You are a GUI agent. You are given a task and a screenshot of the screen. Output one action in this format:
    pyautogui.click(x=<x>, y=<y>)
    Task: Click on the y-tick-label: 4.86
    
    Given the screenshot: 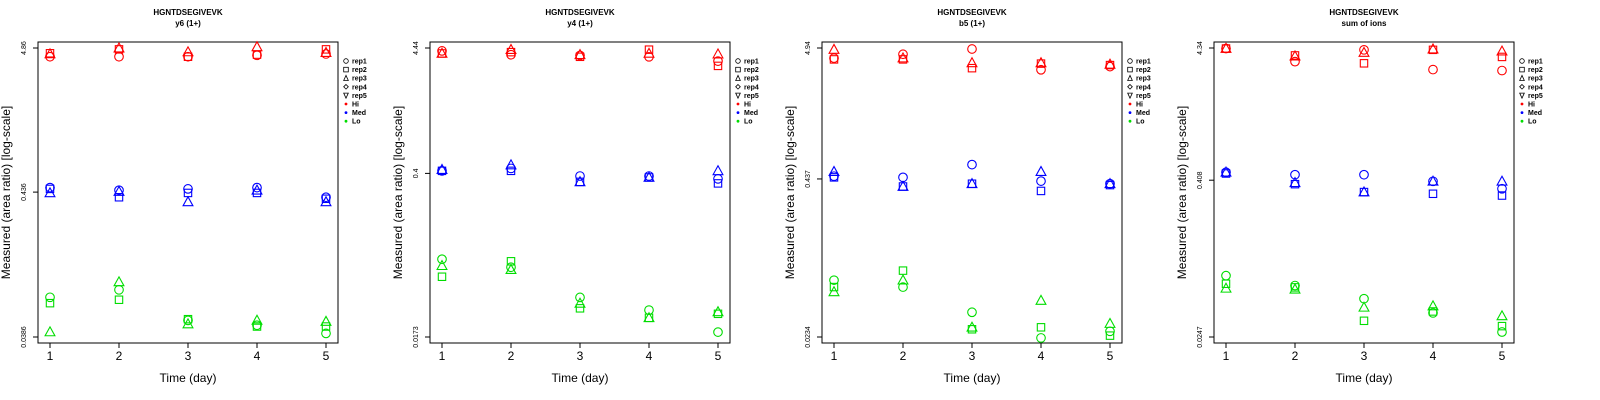 What is the action you would take?
    pyautogui.click(x=24, y=48)
    